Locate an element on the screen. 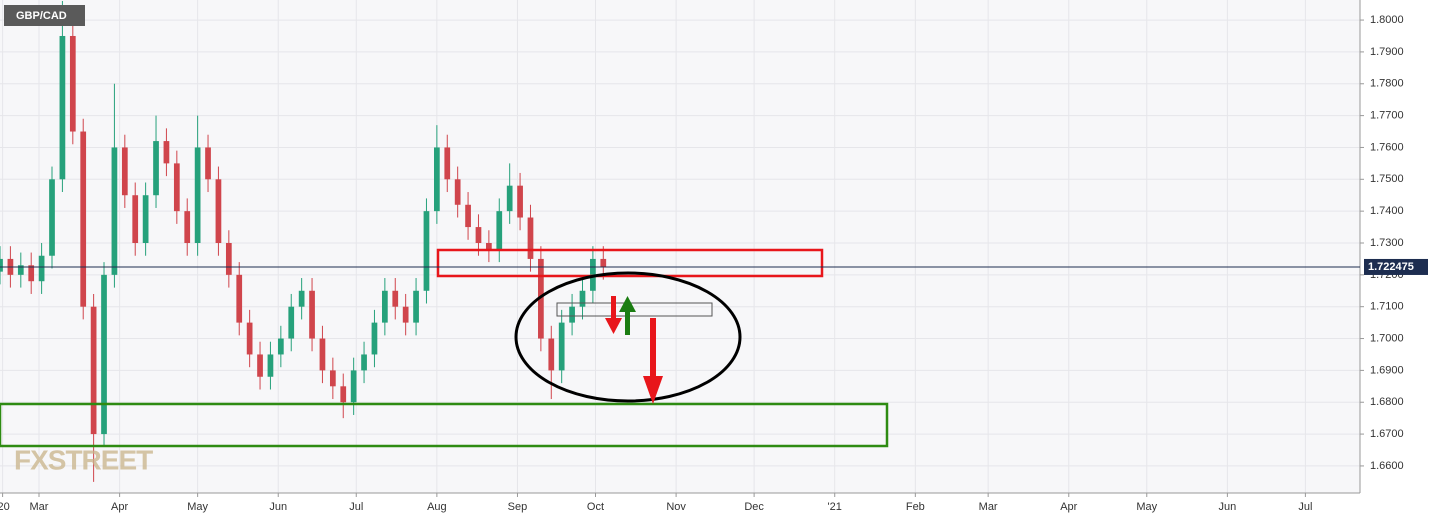 The image size is (1432, 519). x-tick-label: Oct is located at coordinates (595, 507).